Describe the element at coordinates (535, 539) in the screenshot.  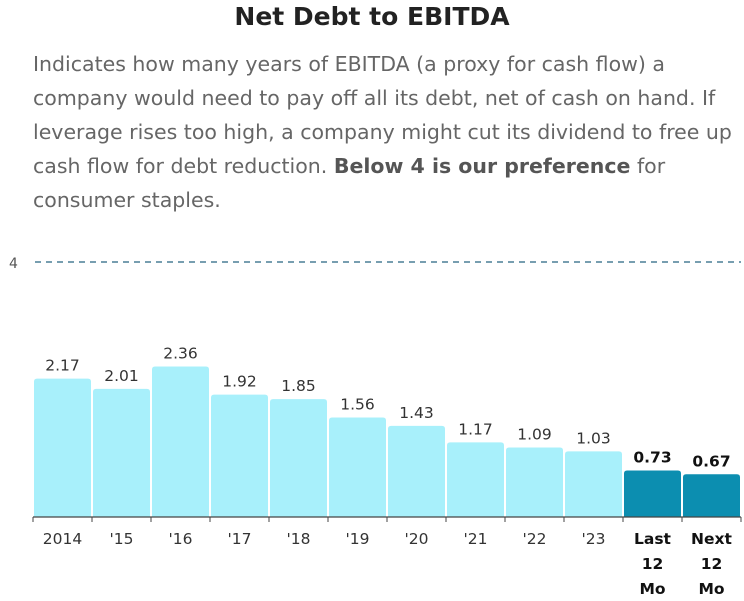
I see `x-tick-label: '22` at that location.